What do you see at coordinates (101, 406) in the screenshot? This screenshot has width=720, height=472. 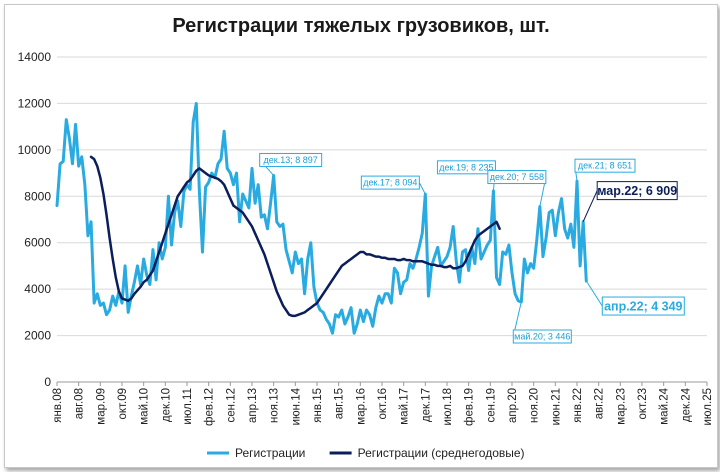 I see `x-tick-label: мар.09` at bounding box center [101, 406].